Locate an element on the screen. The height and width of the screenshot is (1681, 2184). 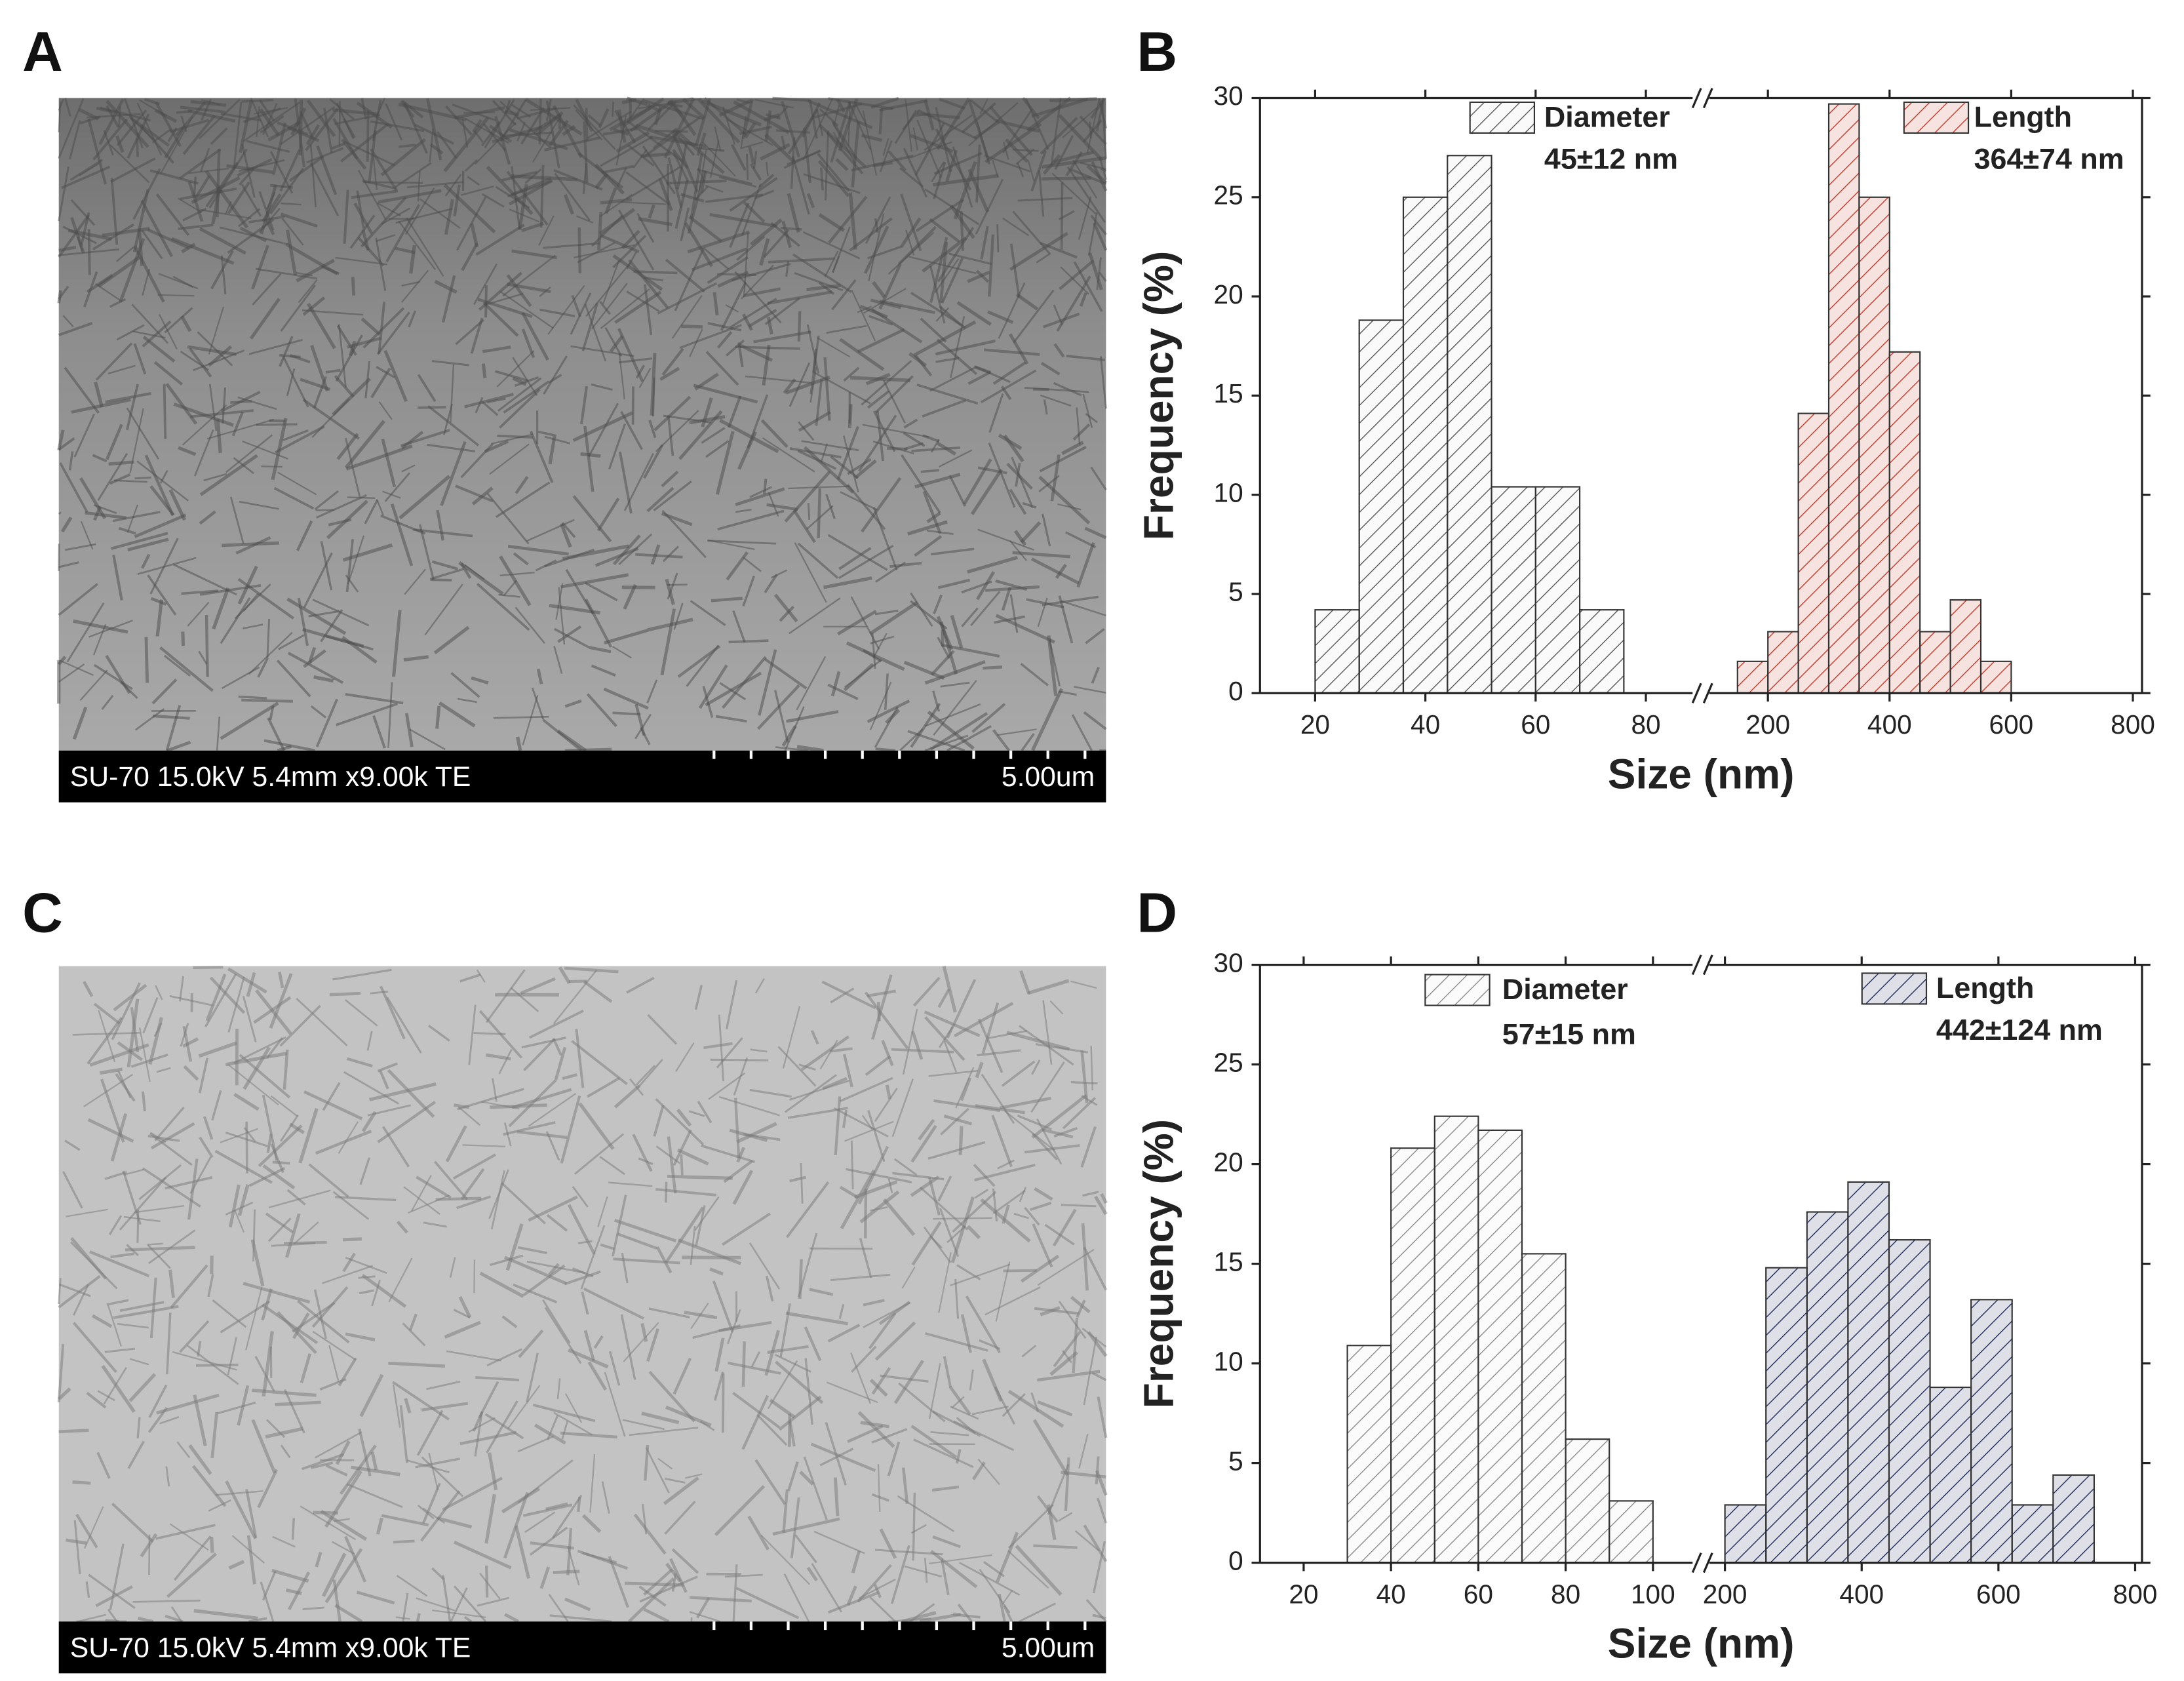
x-tick-label: 200 is located at coordinates (1767, 724).